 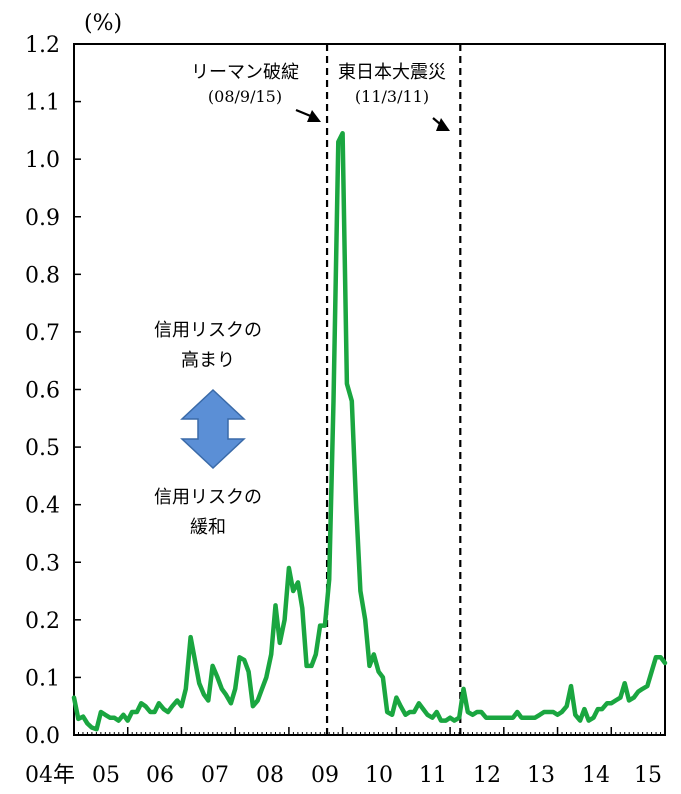 I want to click on x-tick-label: 05, so click(x=106, y=775).